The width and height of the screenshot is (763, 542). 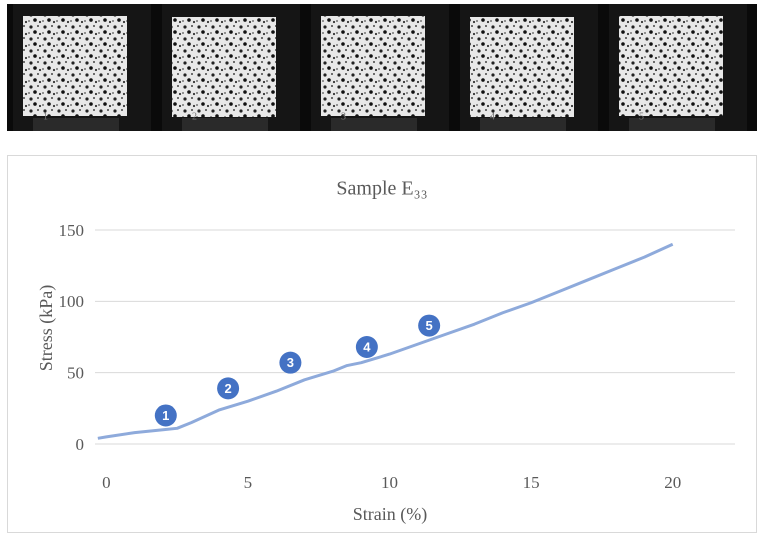 What do you see at coordinates (194, 116) in the screenshot?
I see `panel-label: 2` at bounding box center [194, 116].